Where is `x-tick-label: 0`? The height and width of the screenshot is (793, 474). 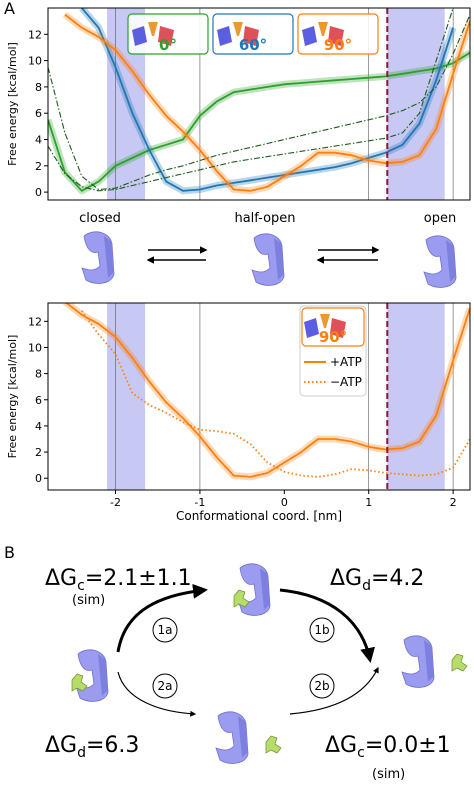
x-tick-label: 0 is located at coordinates (284, 502).